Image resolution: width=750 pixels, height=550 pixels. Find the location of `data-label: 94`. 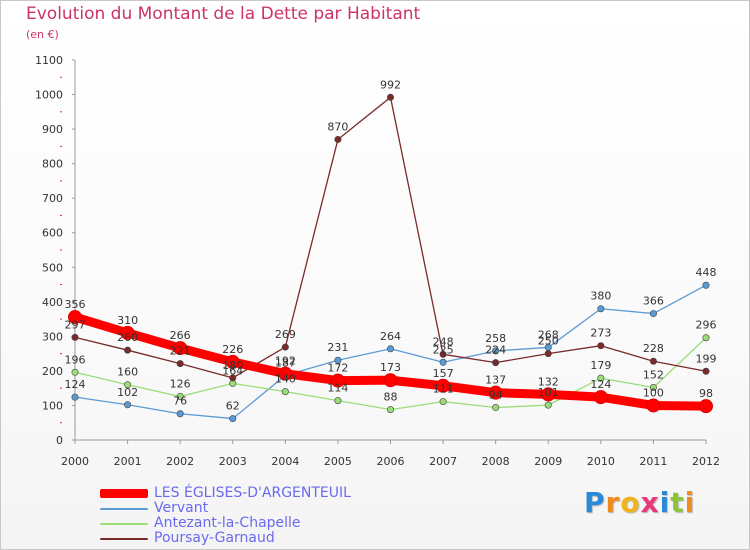

data-label: 94 is located at coordinates (496, 395).